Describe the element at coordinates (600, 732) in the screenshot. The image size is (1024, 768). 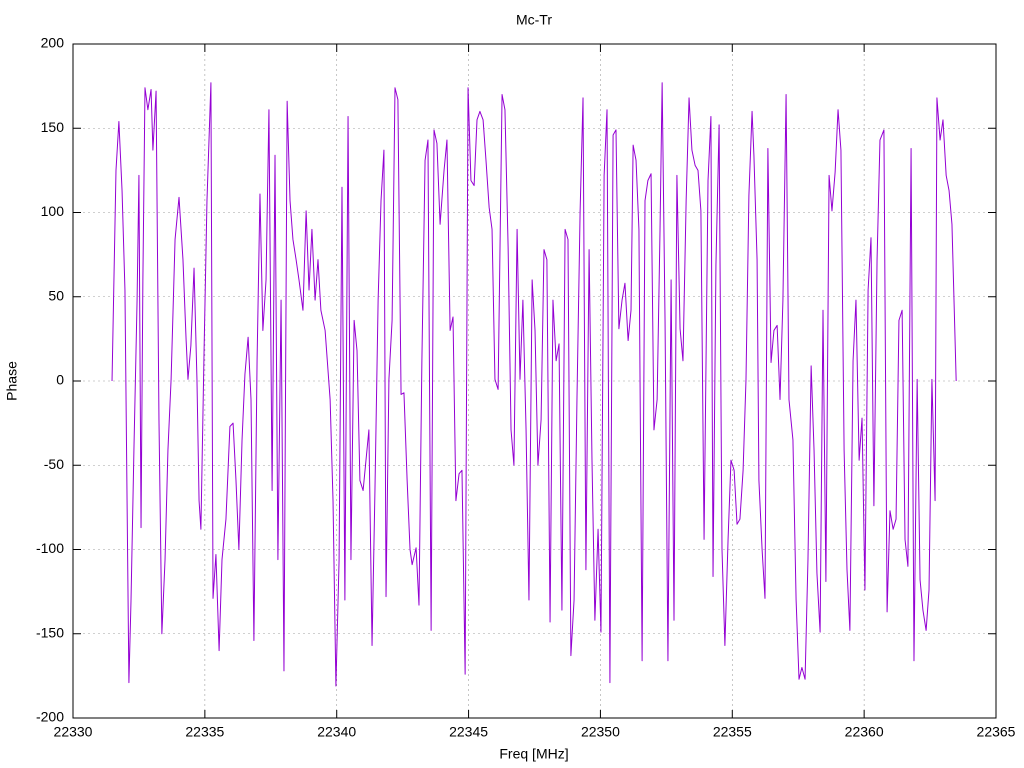
I see `x-tick-label: 22350` at that location.